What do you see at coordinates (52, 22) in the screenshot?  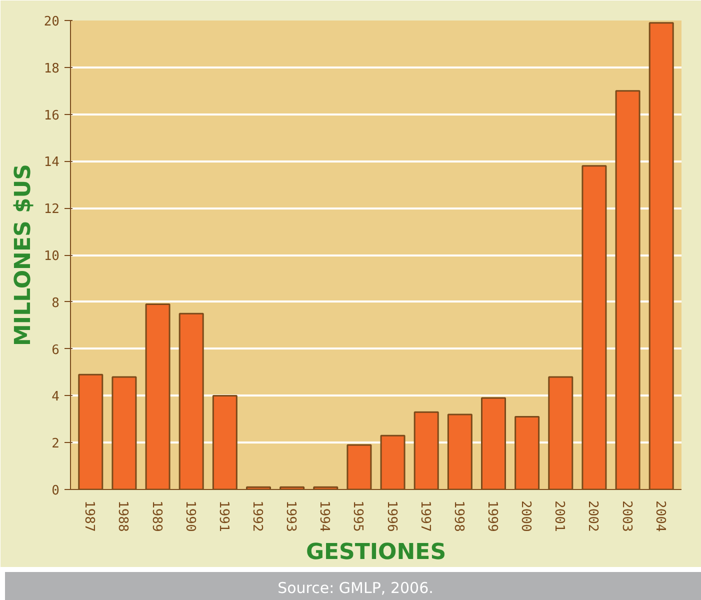 I see `y-tick-label: 20` at bounding box center [52, 22].